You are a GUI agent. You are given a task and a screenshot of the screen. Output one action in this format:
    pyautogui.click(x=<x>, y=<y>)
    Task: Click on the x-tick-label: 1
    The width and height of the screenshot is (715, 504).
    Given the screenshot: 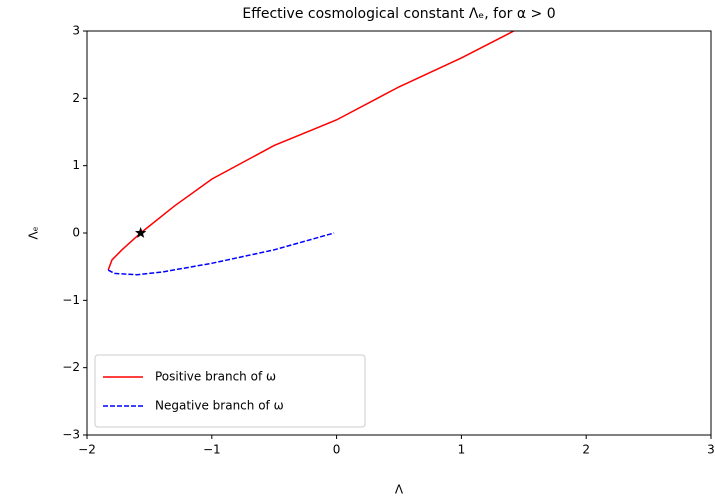 What is the action you would take?
    pyautogui.click(x=462, y=450)
    